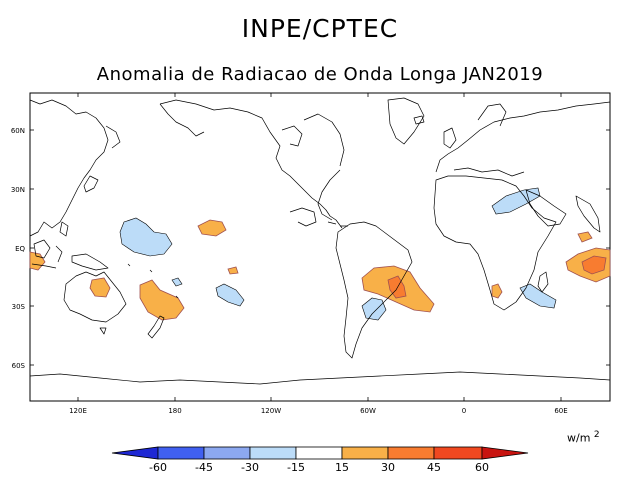 This screenshot has width=640, height=494. I want to click on anomaly-southern-brazil, so click(374, 309).